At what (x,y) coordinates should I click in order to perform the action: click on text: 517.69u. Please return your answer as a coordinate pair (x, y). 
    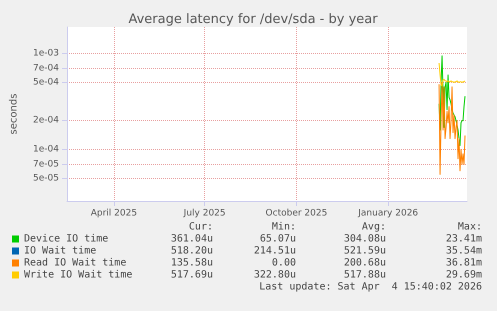
    Looking at the image, I should click on (191, 275).